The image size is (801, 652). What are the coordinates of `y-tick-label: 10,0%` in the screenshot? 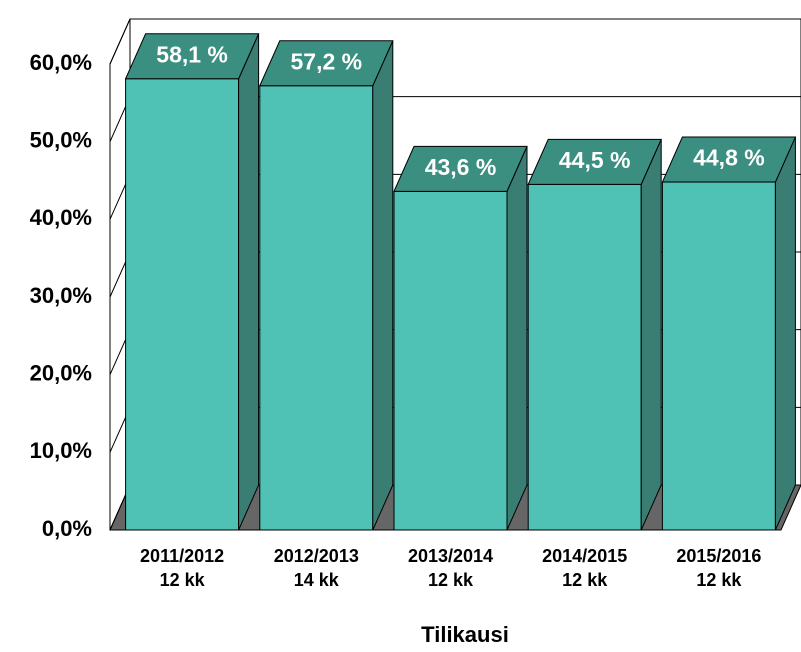 It's located at (61, 450).